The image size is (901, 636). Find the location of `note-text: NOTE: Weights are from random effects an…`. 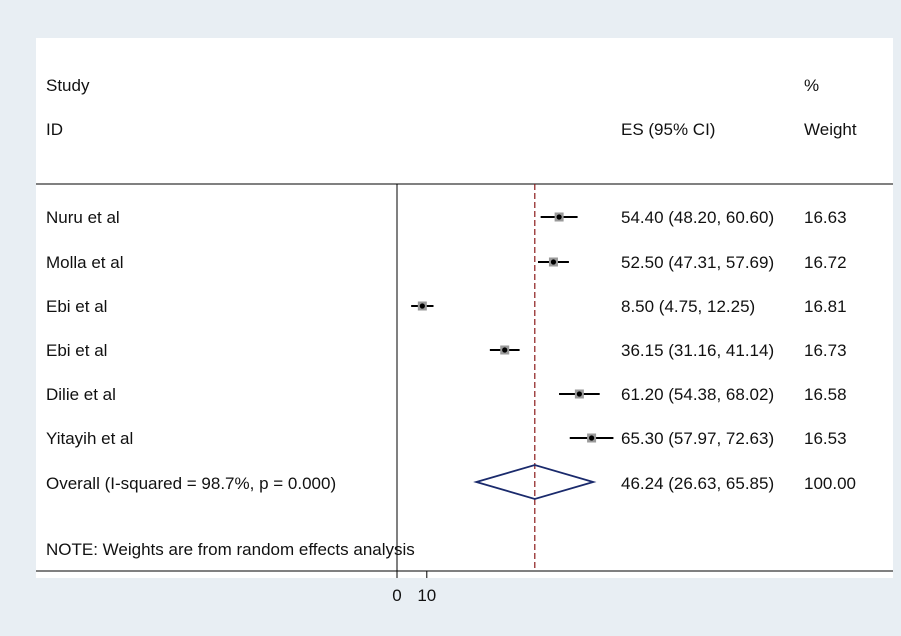

note-text: NOTE: Weights are from random effects an… is located at coordinates (230, 549).